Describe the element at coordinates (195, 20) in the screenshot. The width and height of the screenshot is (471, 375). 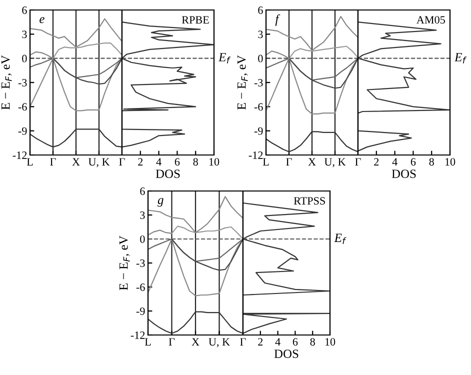
I see `annotation: RPBE` at that location.